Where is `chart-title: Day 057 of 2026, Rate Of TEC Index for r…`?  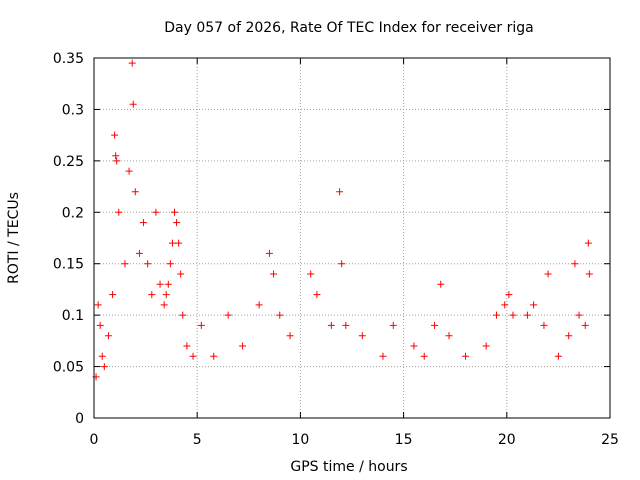
chart-title: Day 057 of 2026, Rate Of TEC Index for r… is located at coordinates (348, 28).